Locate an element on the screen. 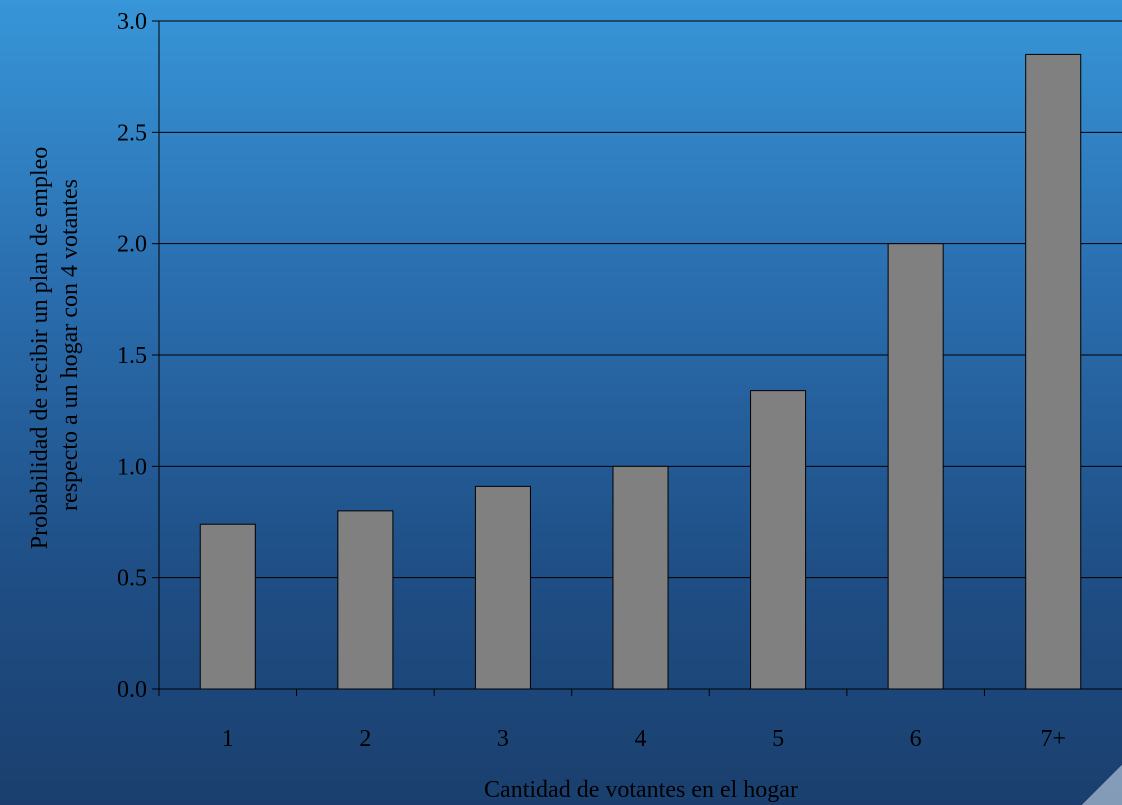 Image resolution: width=1122 pixels, height=805 pixels. y-tick-label-5: 2.5 is located at coordinates (132, 133).